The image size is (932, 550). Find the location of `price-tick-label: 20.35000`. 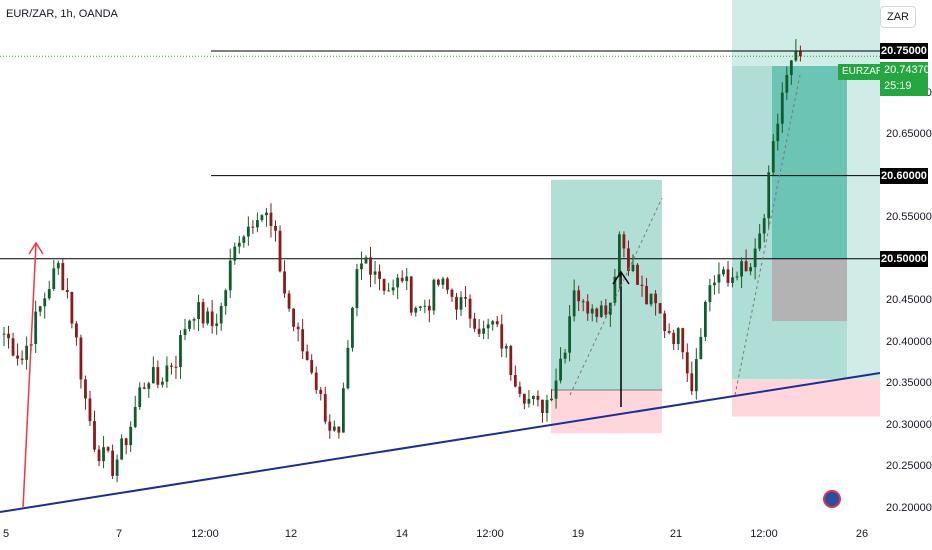

price-tick-label: 20.35000 is located at coordinates (909, 383).